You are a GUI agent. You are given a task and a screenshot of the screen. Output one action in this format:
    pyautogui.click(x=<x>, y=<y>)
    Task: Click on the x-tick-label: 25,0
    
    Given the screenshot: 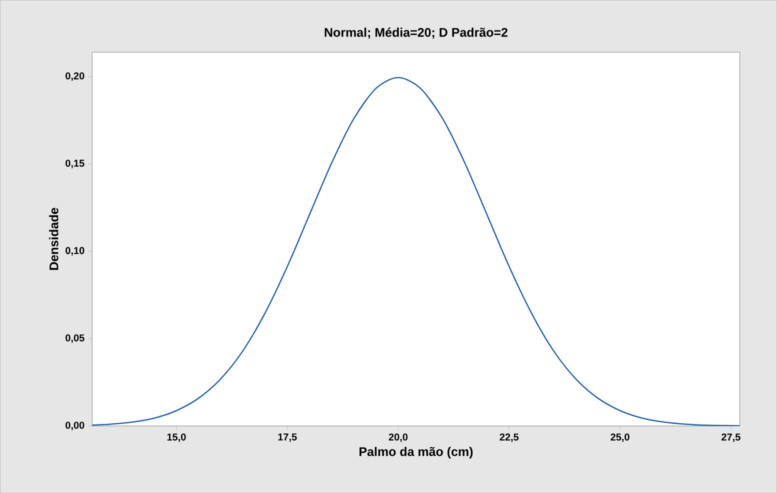 What is the action you would take?
    pyautogui.click(x=620, y=437)
    